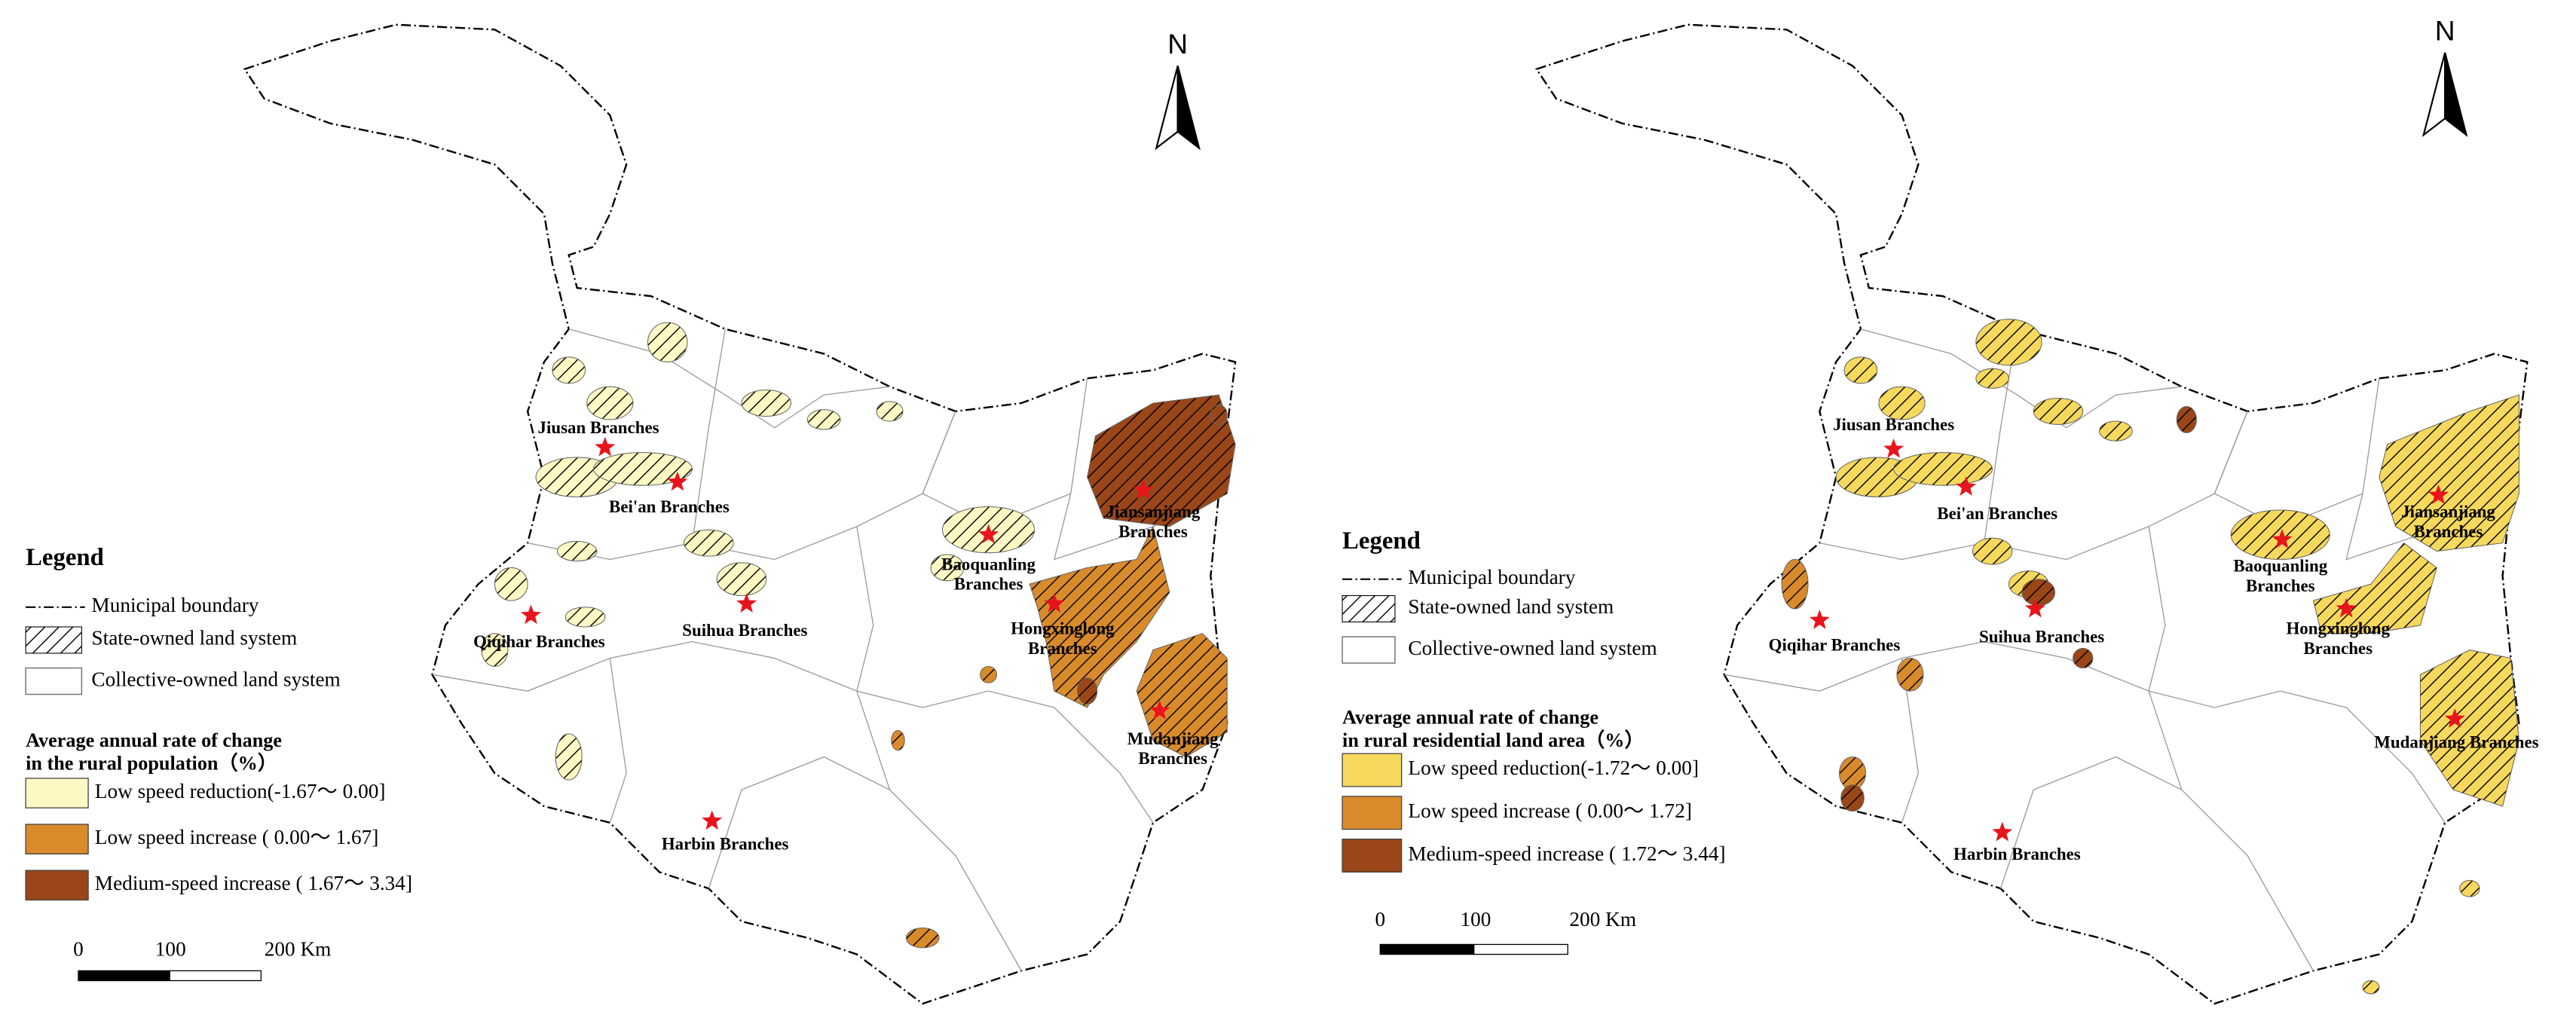 This screenshot has height=1030, width=2576. I want to click on scale-bar-white, so click(216, 976).